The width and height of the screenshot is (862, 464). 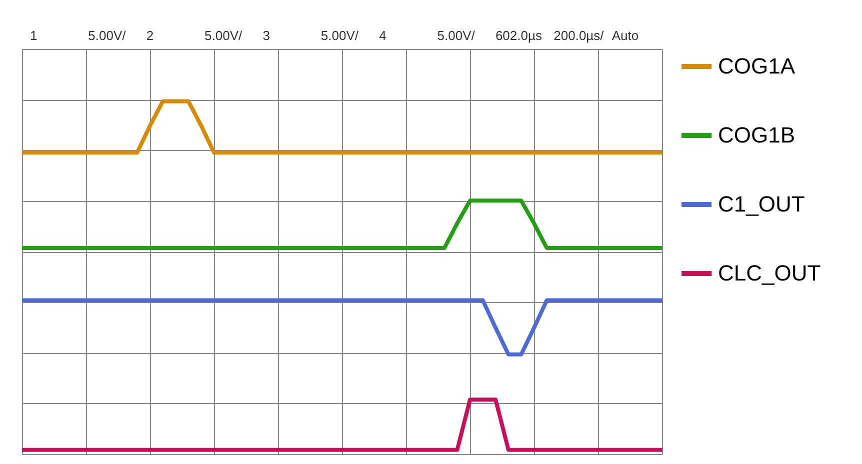 What do you see at coordinates (757, 135) in the screenshot?
I see `legend-label: COG1B` at bounding box center [757, 135].